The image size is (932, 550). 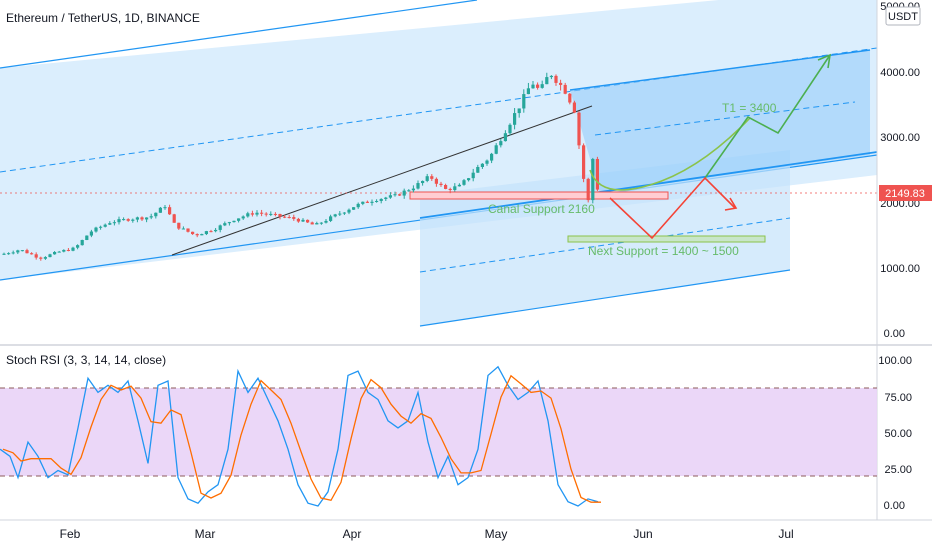 I want to click on time-tick: Mar, so click(x=205, y=534).